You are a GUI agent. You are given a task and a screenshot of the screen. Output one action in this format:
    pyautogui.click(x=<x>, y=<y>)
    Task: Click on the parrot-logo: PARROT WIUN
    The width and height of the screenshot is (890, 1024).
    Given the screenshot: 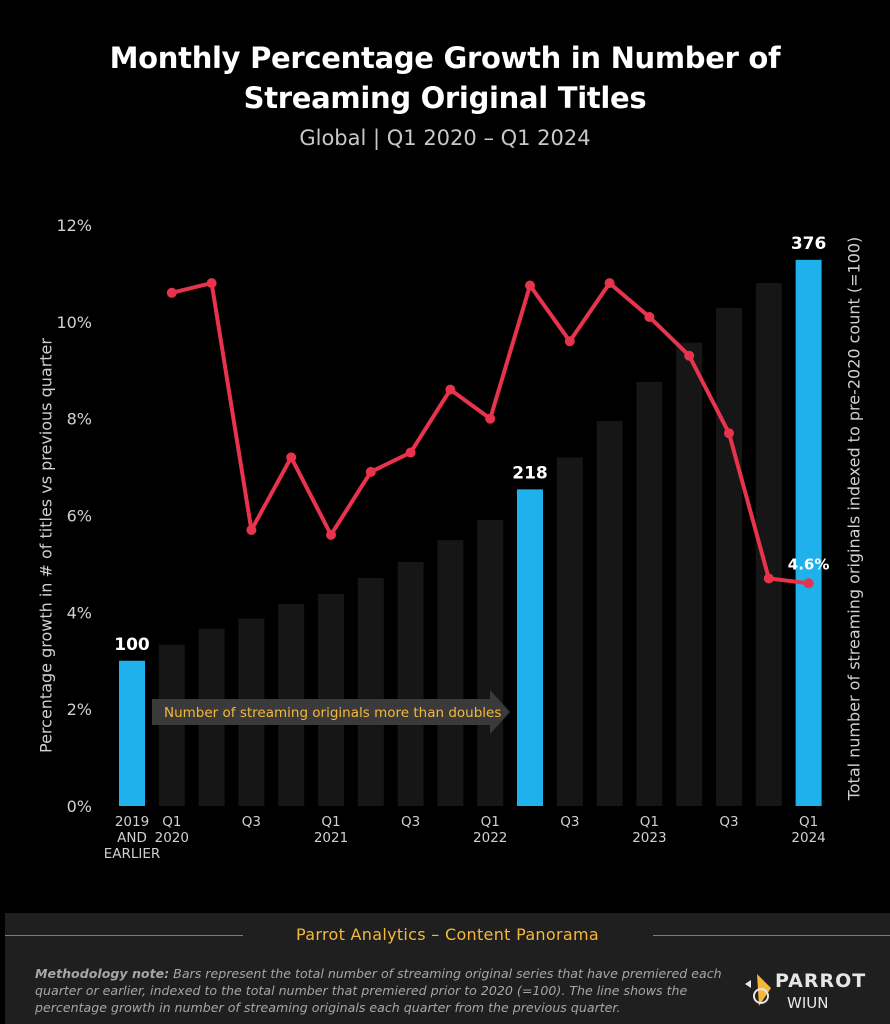 What is the action you would take?
    pyautogui.click(x=813, y=993)
    